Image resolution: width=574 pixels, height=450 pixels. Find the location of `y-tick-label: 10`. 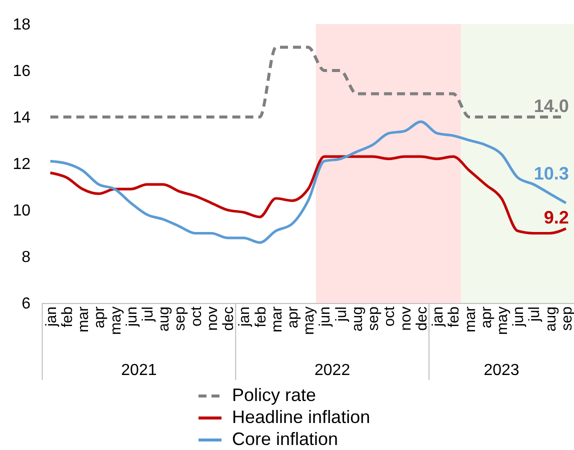

y-tick-label: 10 is located at coordinates (21, 211).